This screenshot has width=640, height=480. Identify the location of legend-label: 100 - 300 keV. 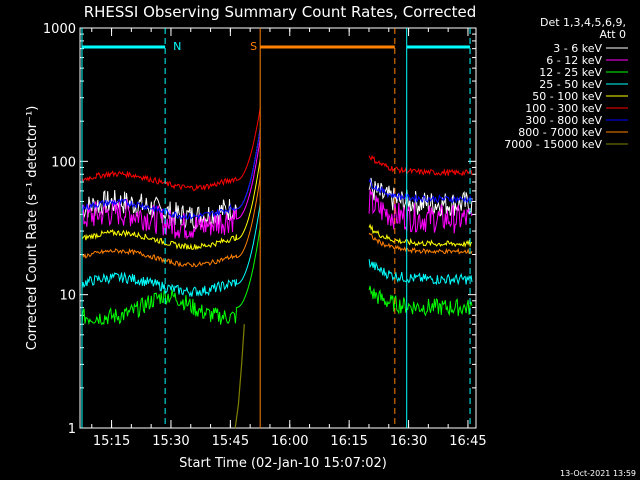
(563, 108).